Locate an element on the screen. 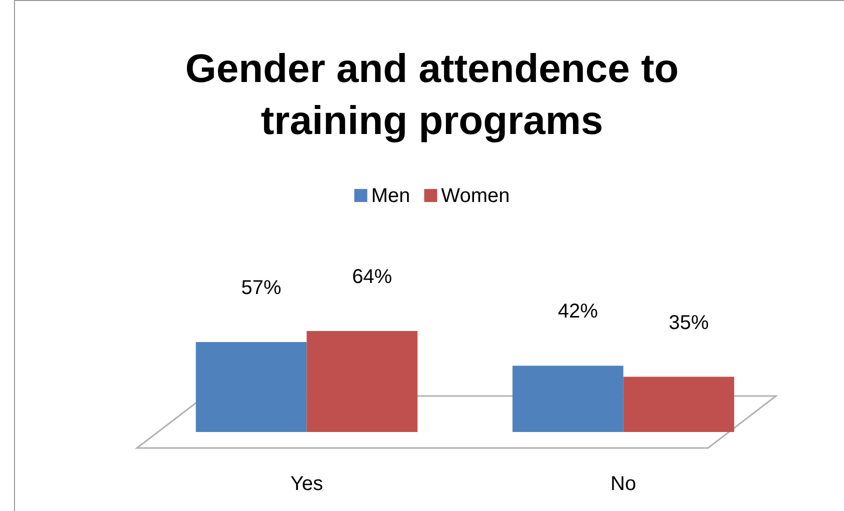 The width and height of the screenshot is (844, 511). data-label: 64% is located at coordinates (372, 277).